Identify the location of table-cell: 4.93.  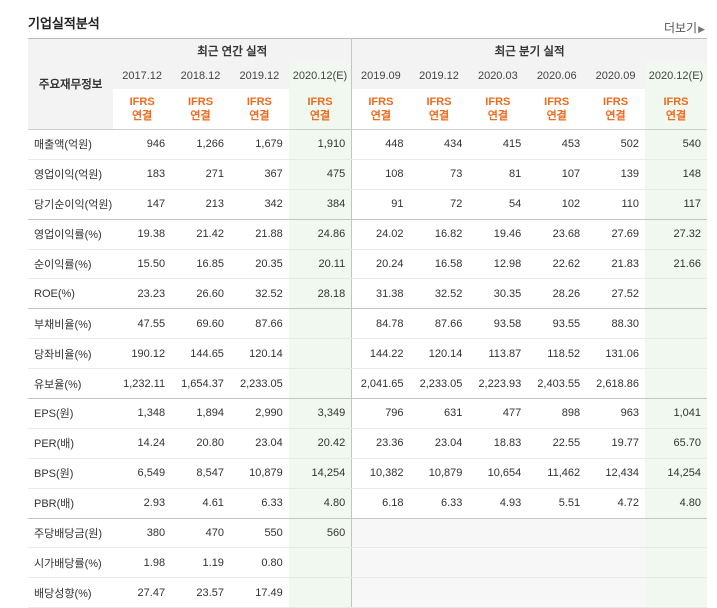
(498, 503).